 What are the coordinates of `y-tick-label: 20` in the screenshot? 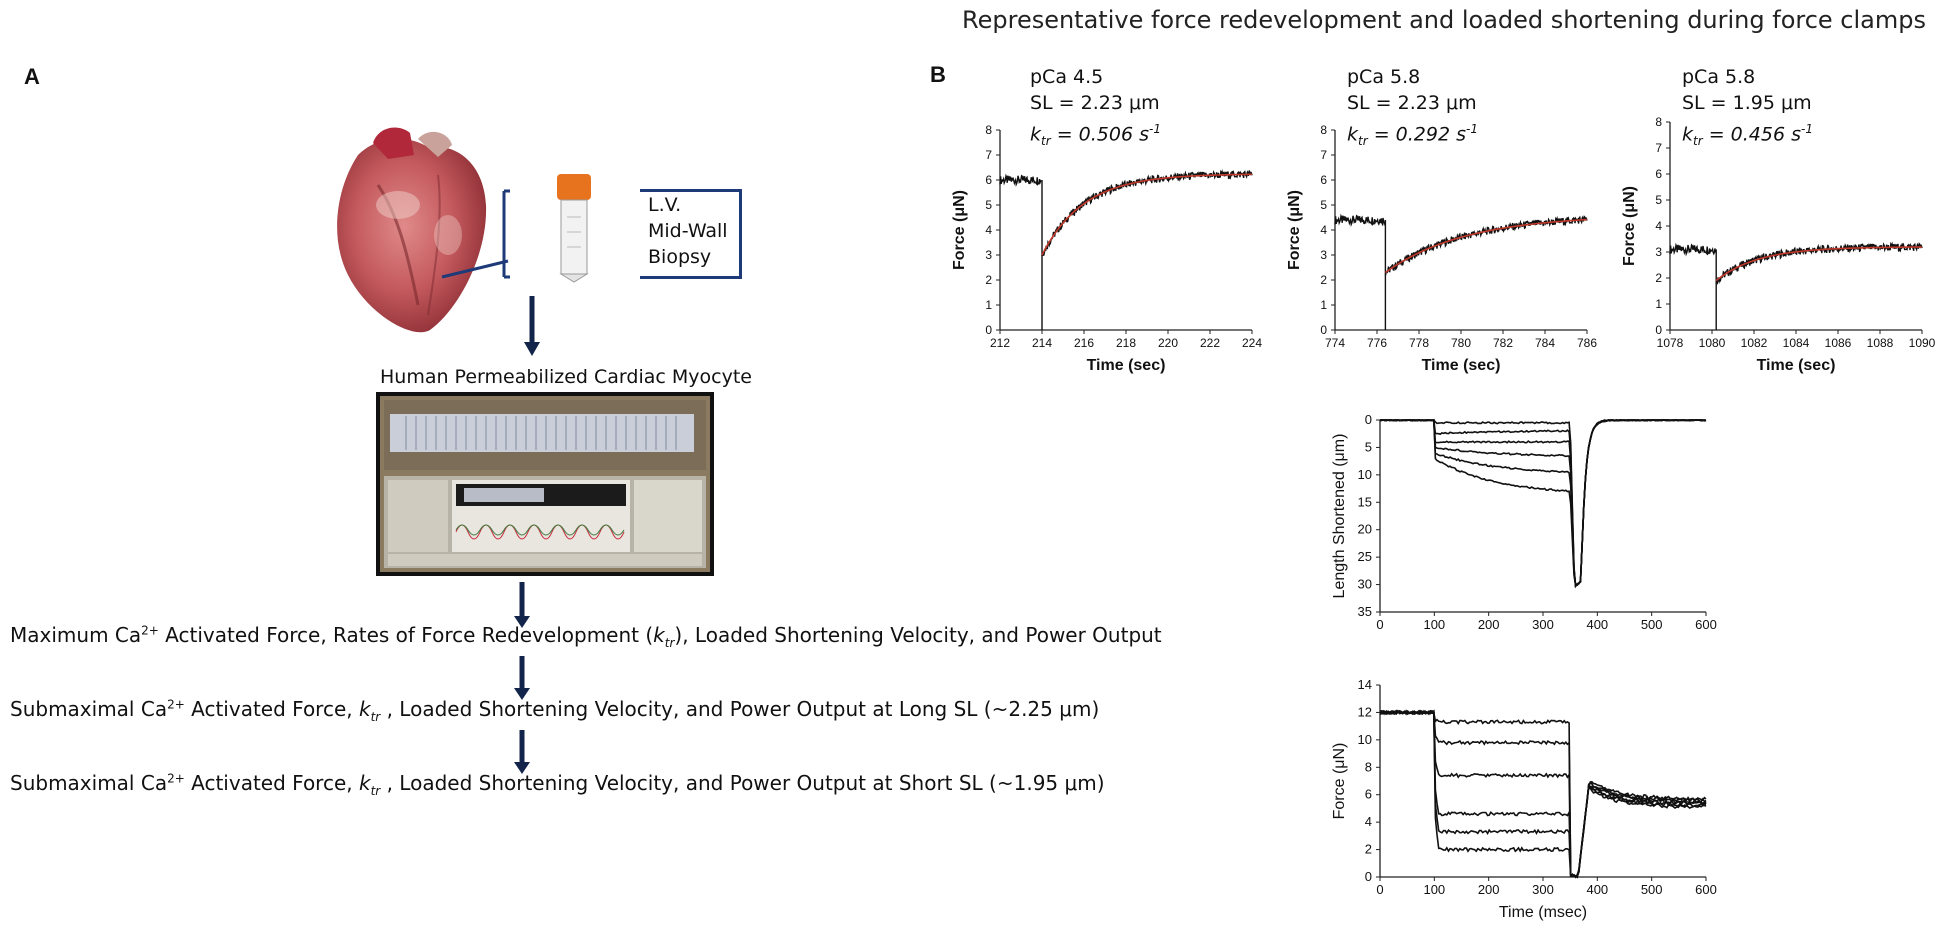 It's located at (1365, 529).